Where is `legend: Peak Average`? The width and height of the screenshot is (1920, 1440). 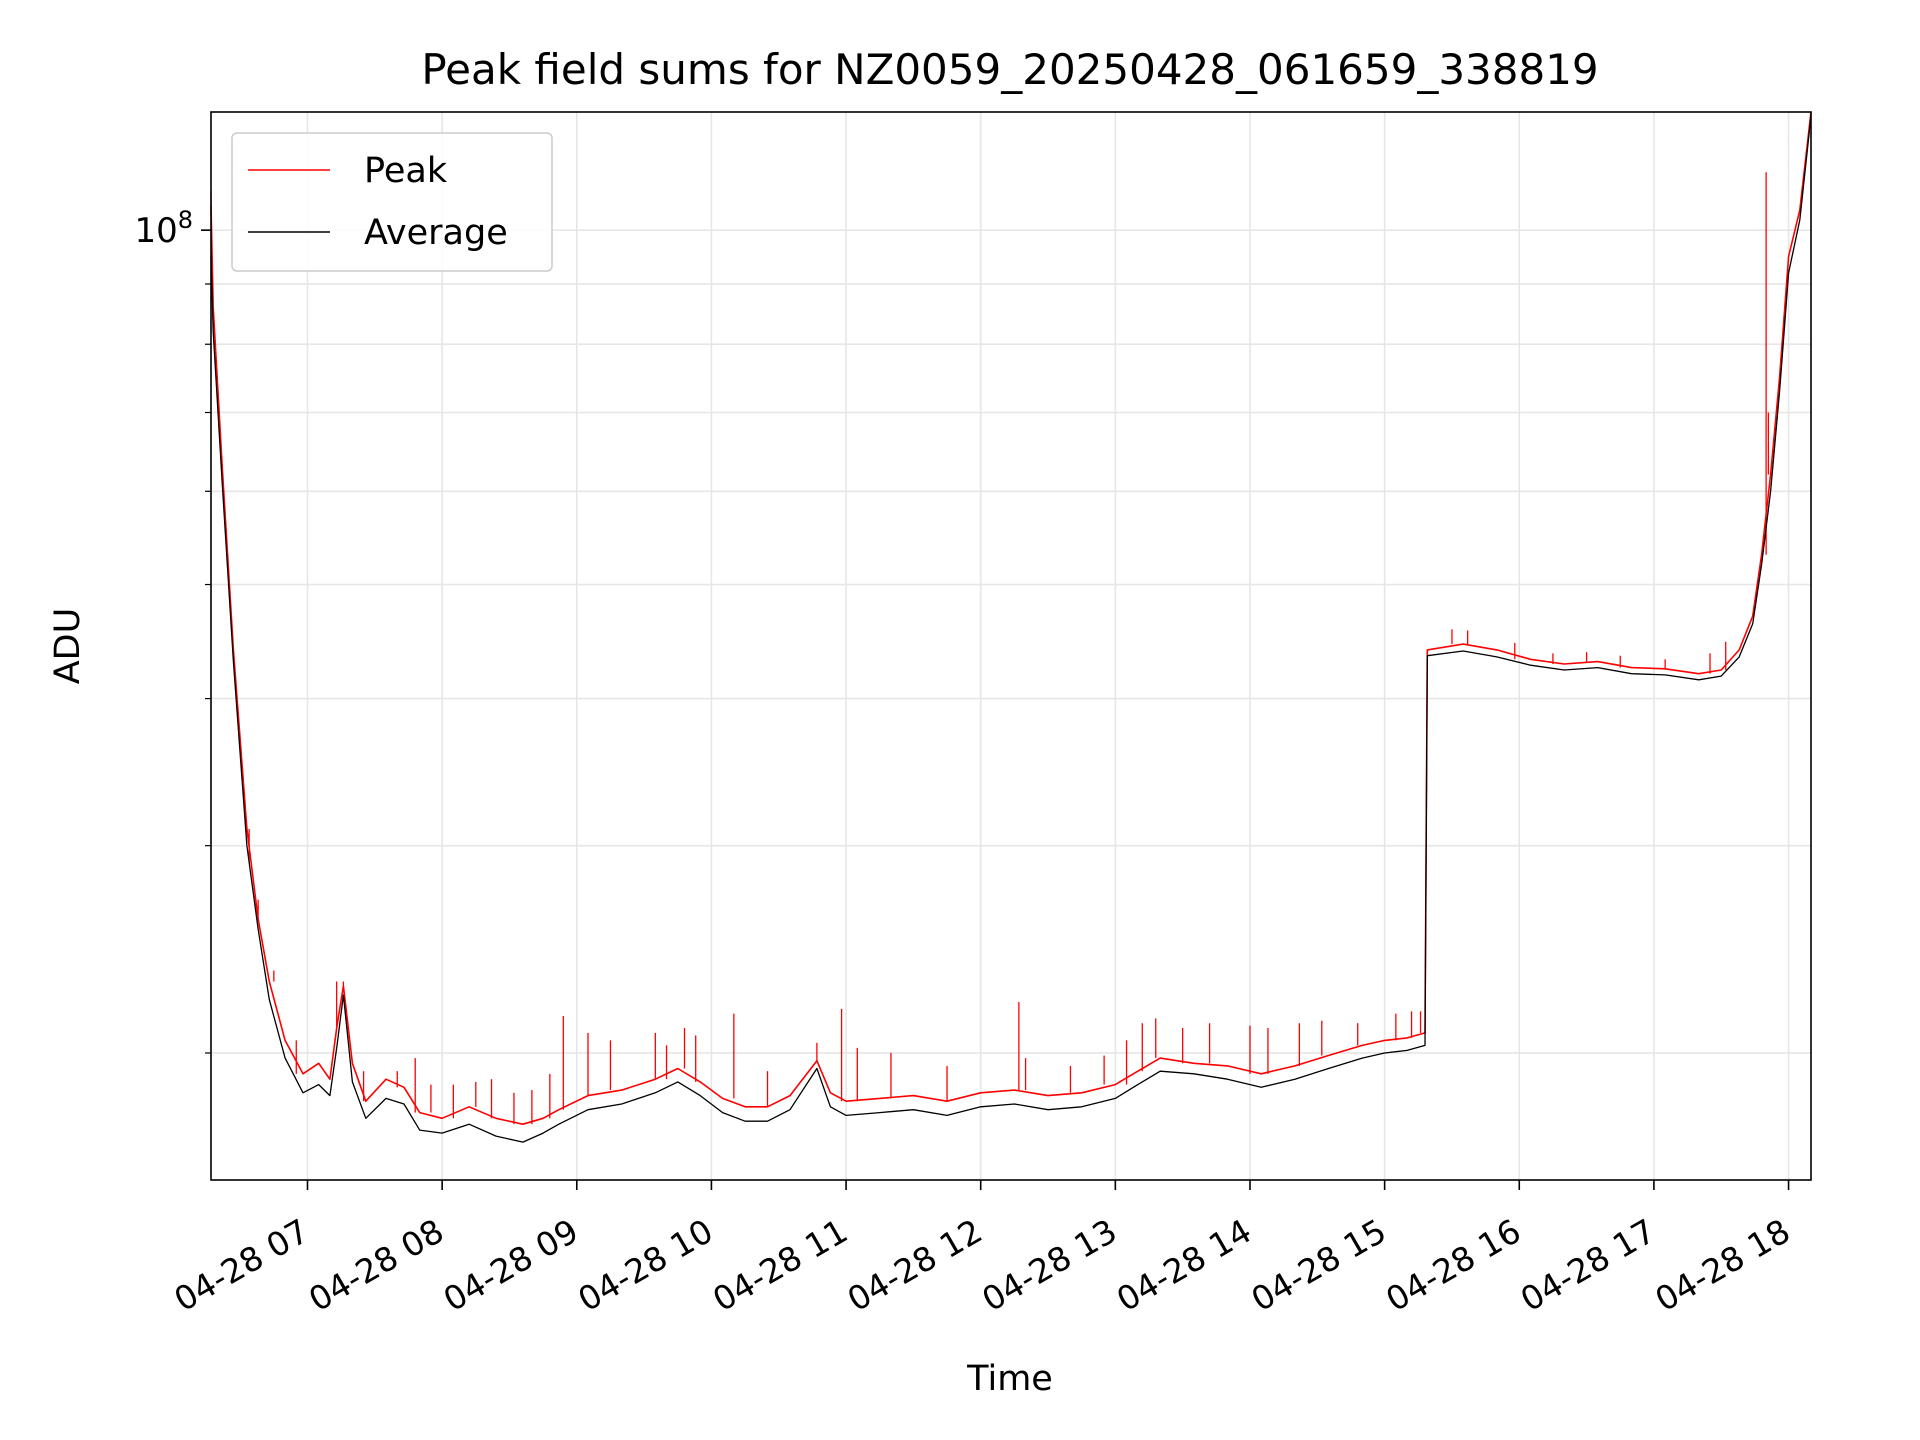
legend: Peak Average is located at coordinates (392, 202).